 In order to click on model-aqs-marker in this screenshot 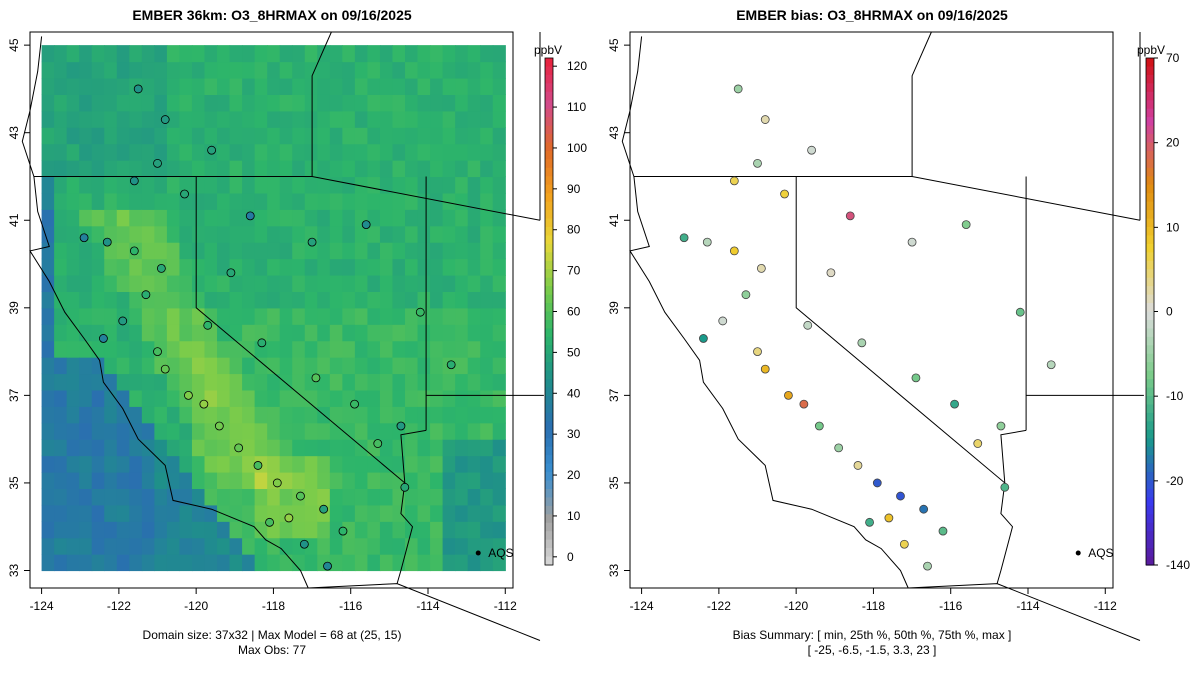, I will do `click(478, 553)`.